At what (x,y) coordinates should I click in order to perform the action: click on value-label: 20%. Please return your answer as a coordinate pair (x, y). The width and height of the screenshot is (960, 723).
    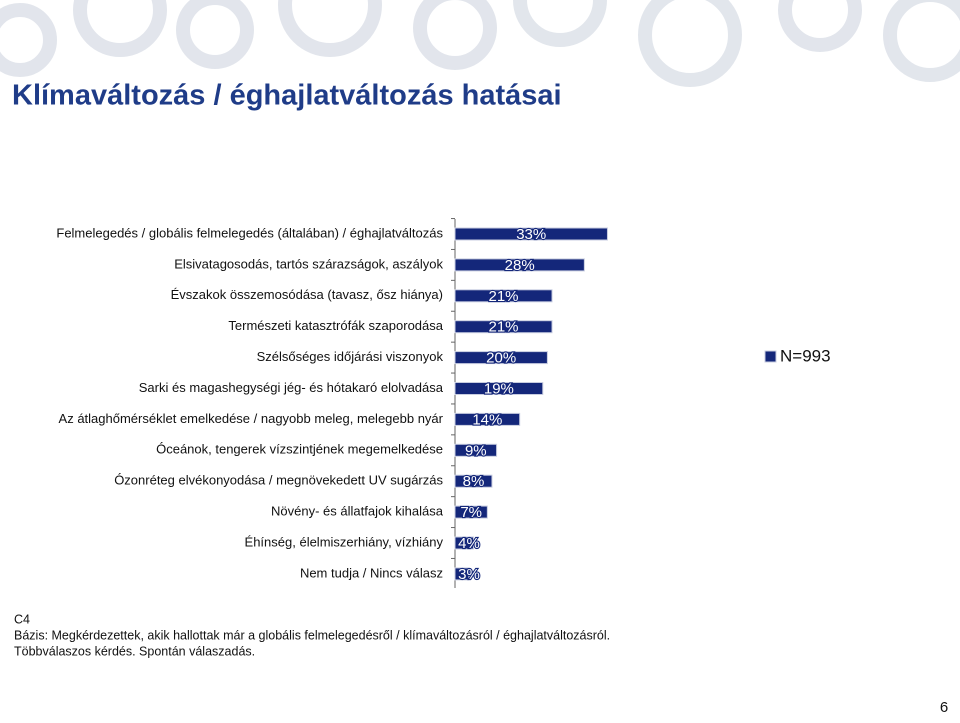
    Looking at the image, I should click on (501, 358).